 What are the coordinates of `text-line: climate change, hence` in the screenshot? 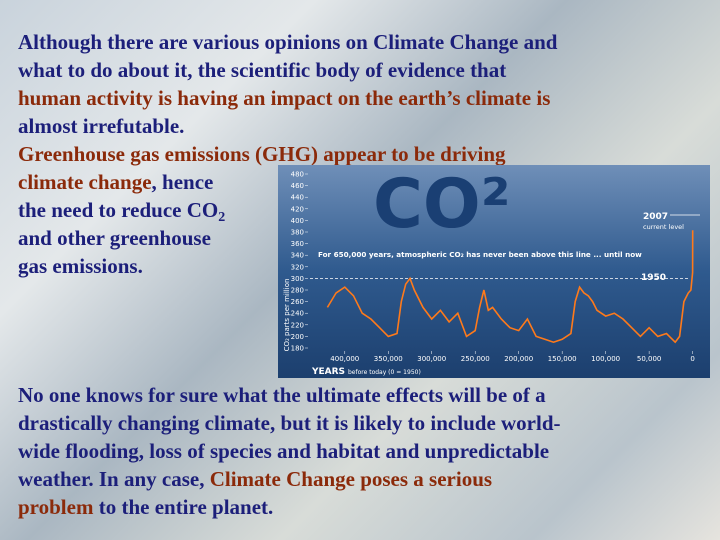 It's located at (115, 182).